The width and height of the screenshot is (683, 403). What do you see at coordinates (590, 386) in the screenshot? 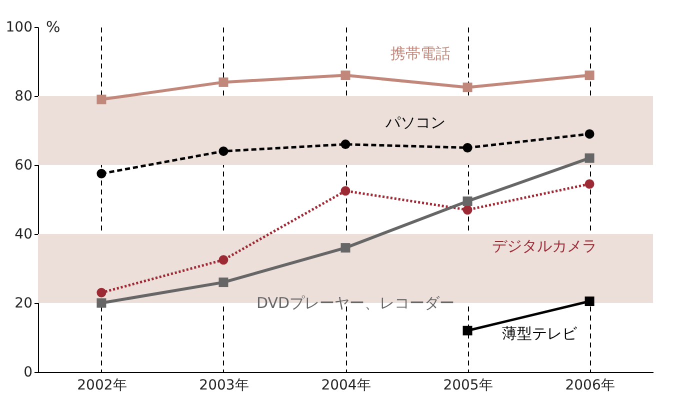
I see `x-tick-label: 2006年` at bounding box center [590, 386].